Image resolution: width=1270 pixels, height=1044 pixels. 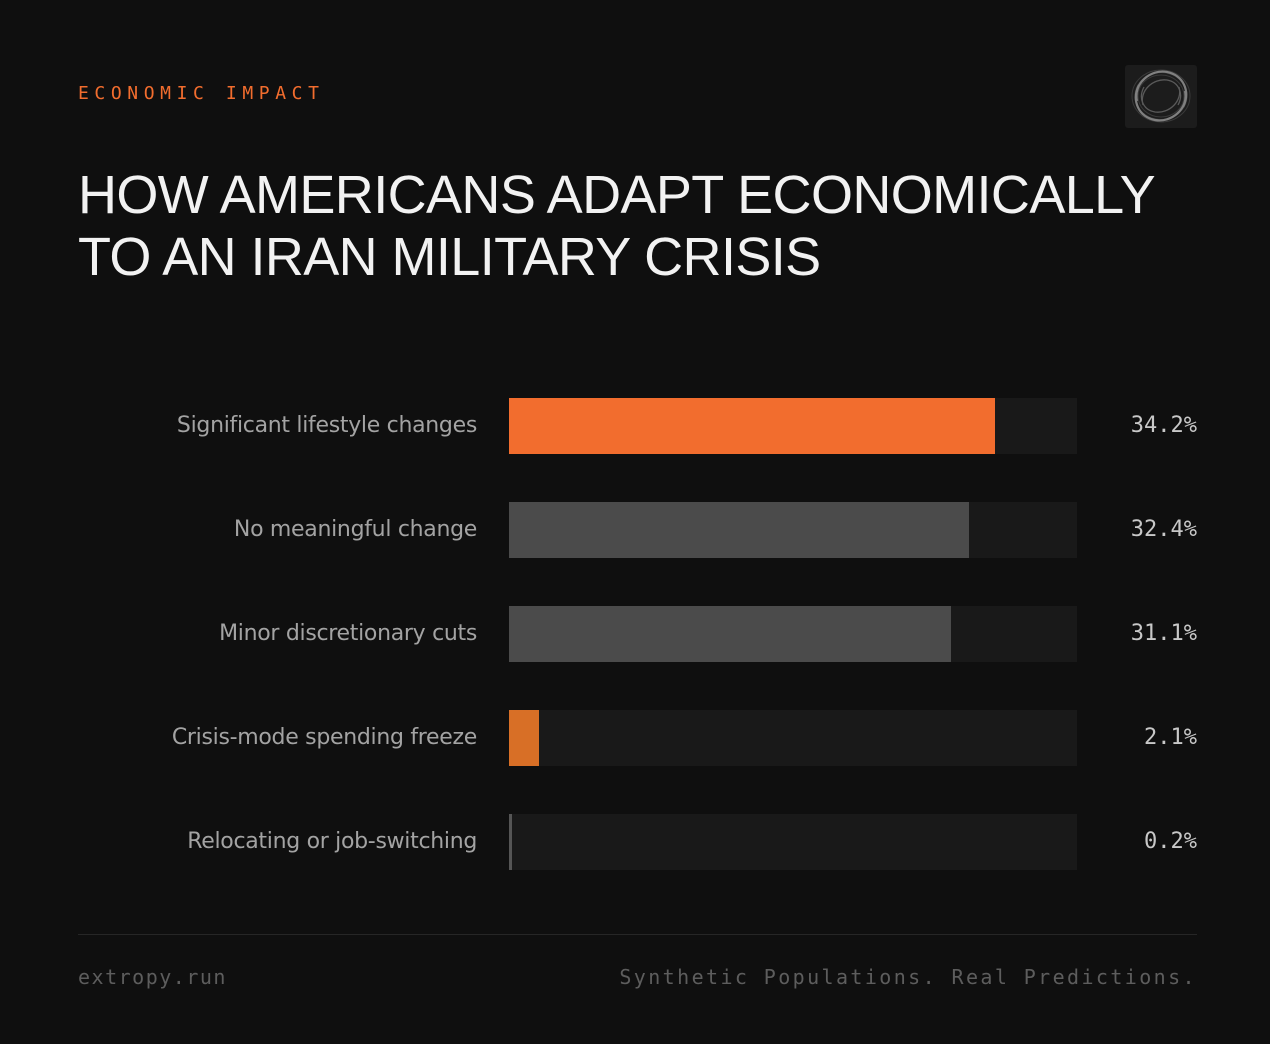 I want to click on category-label: Minor discretionary cuts, so click(x=348, y=633).